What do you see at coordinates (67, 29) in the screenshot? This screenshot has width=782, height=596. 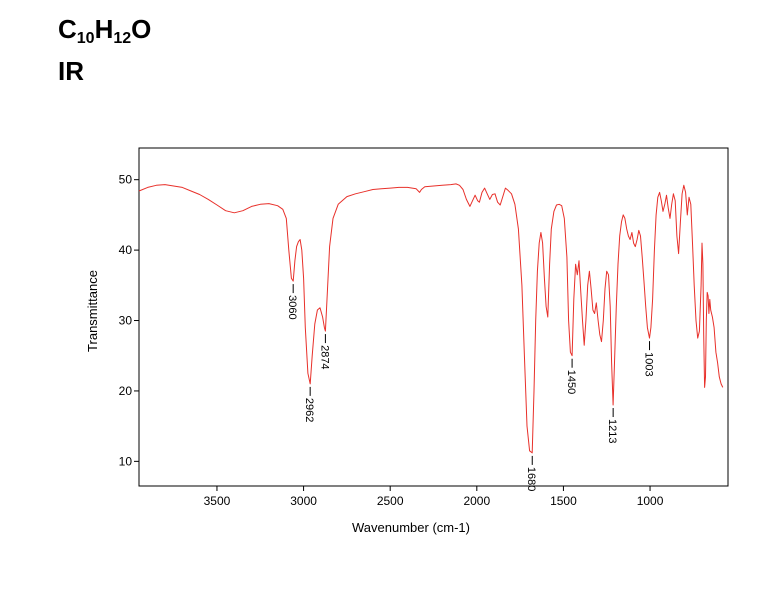 I see `formula-element-c: C` at bounding box center [67, 29].